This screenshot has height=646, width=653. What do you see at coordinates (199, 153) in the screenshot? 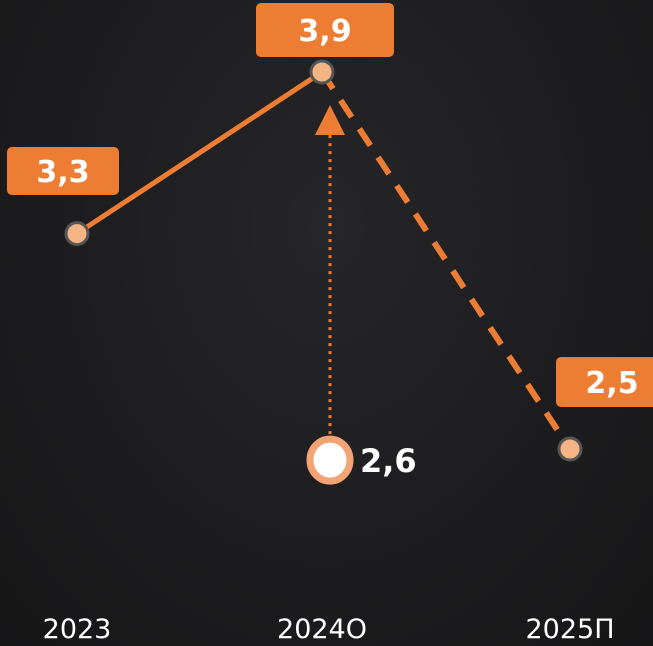
I see `series-line-solid` at bounding box center [199, 153].